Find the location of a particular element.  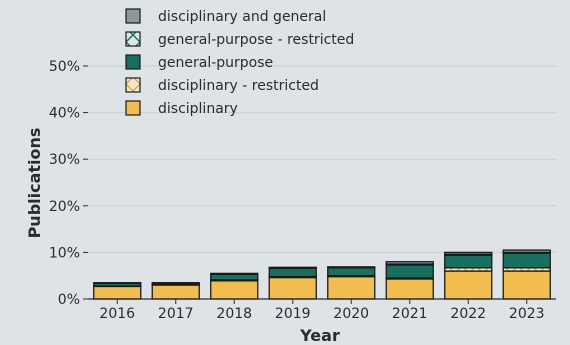

y-tick-label: 40% is located at coordinates (64, 114).